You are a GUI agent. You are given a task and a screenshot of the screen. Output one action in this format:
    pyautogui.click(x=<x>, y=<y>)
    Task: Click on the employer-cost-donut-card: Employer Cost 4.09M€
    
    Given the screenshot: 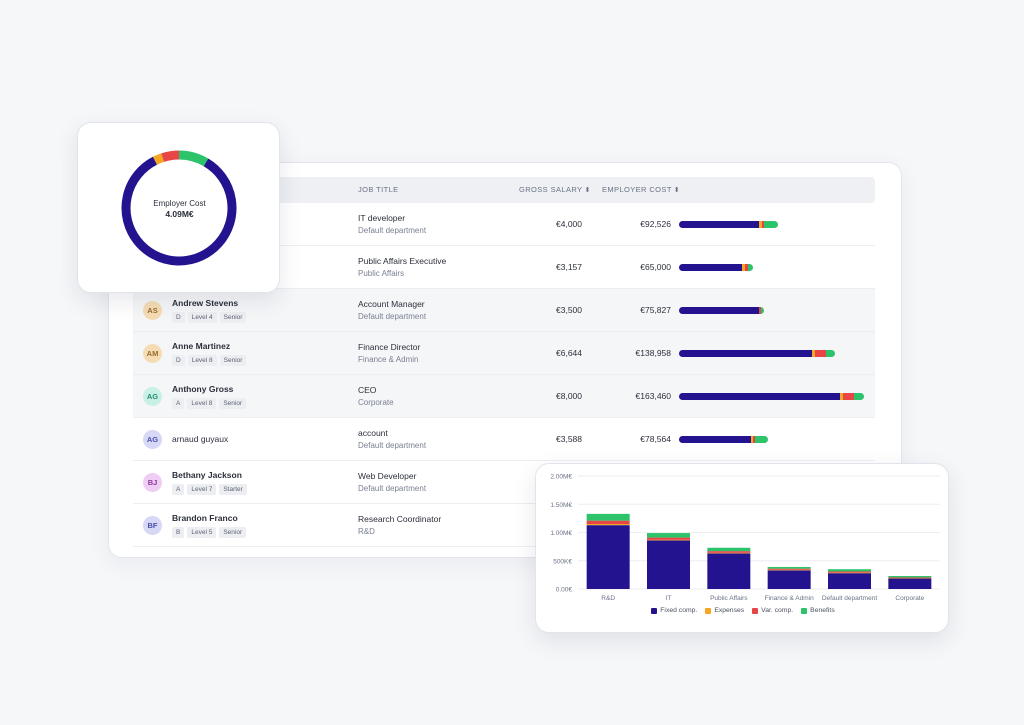 What is the action you would take?
    pyautogui.click(x=178, y=207)
    